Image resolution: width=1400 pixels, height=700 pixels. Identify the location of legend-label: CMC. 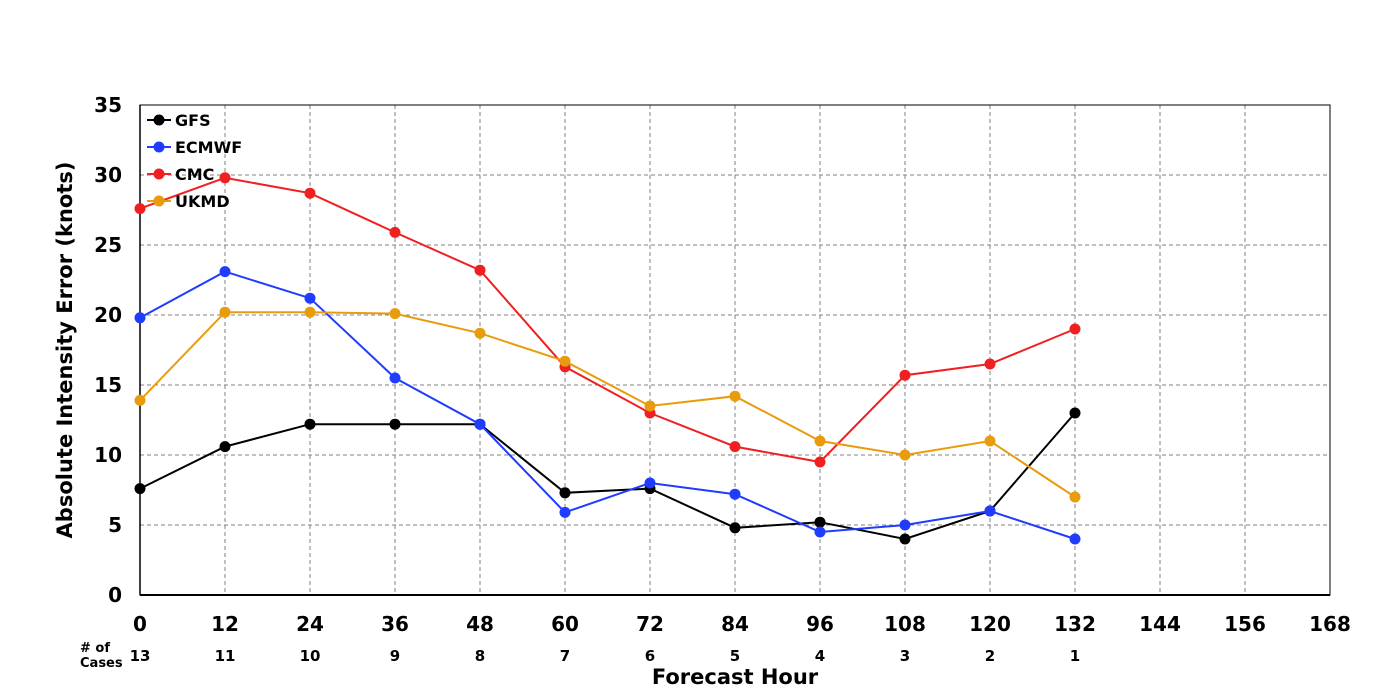
(194, 174).